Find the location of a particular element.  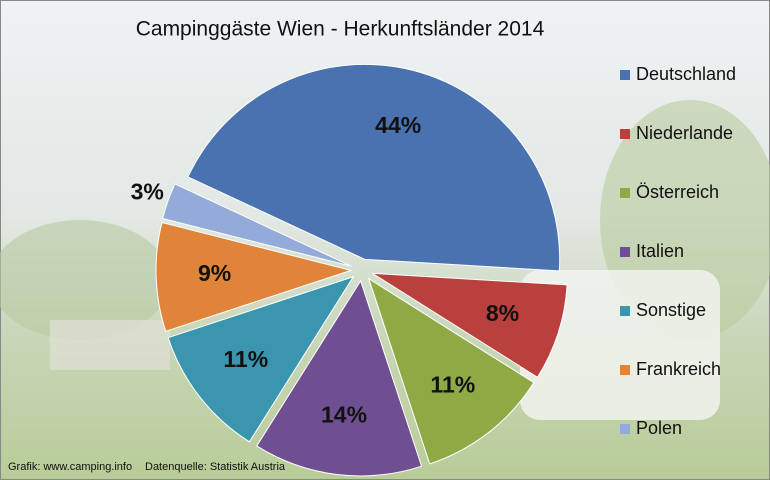

legend-label: Frankreich is located at coordinates (678, 369).